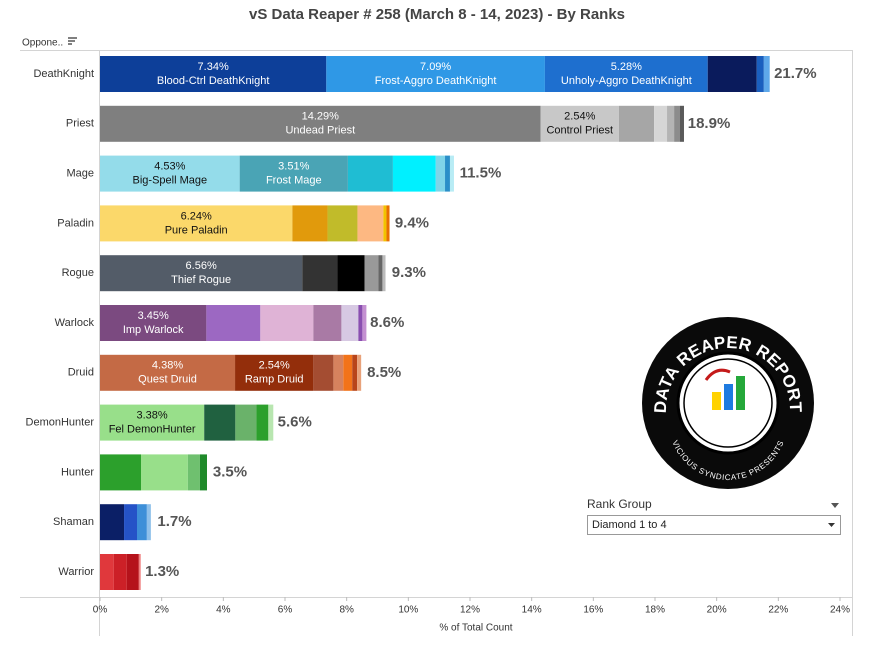 This screenshot has height=649, width=874. Describe the element at coordinates (42, 43) in the screenshot. I see `row-header: Oppone..` at that location.